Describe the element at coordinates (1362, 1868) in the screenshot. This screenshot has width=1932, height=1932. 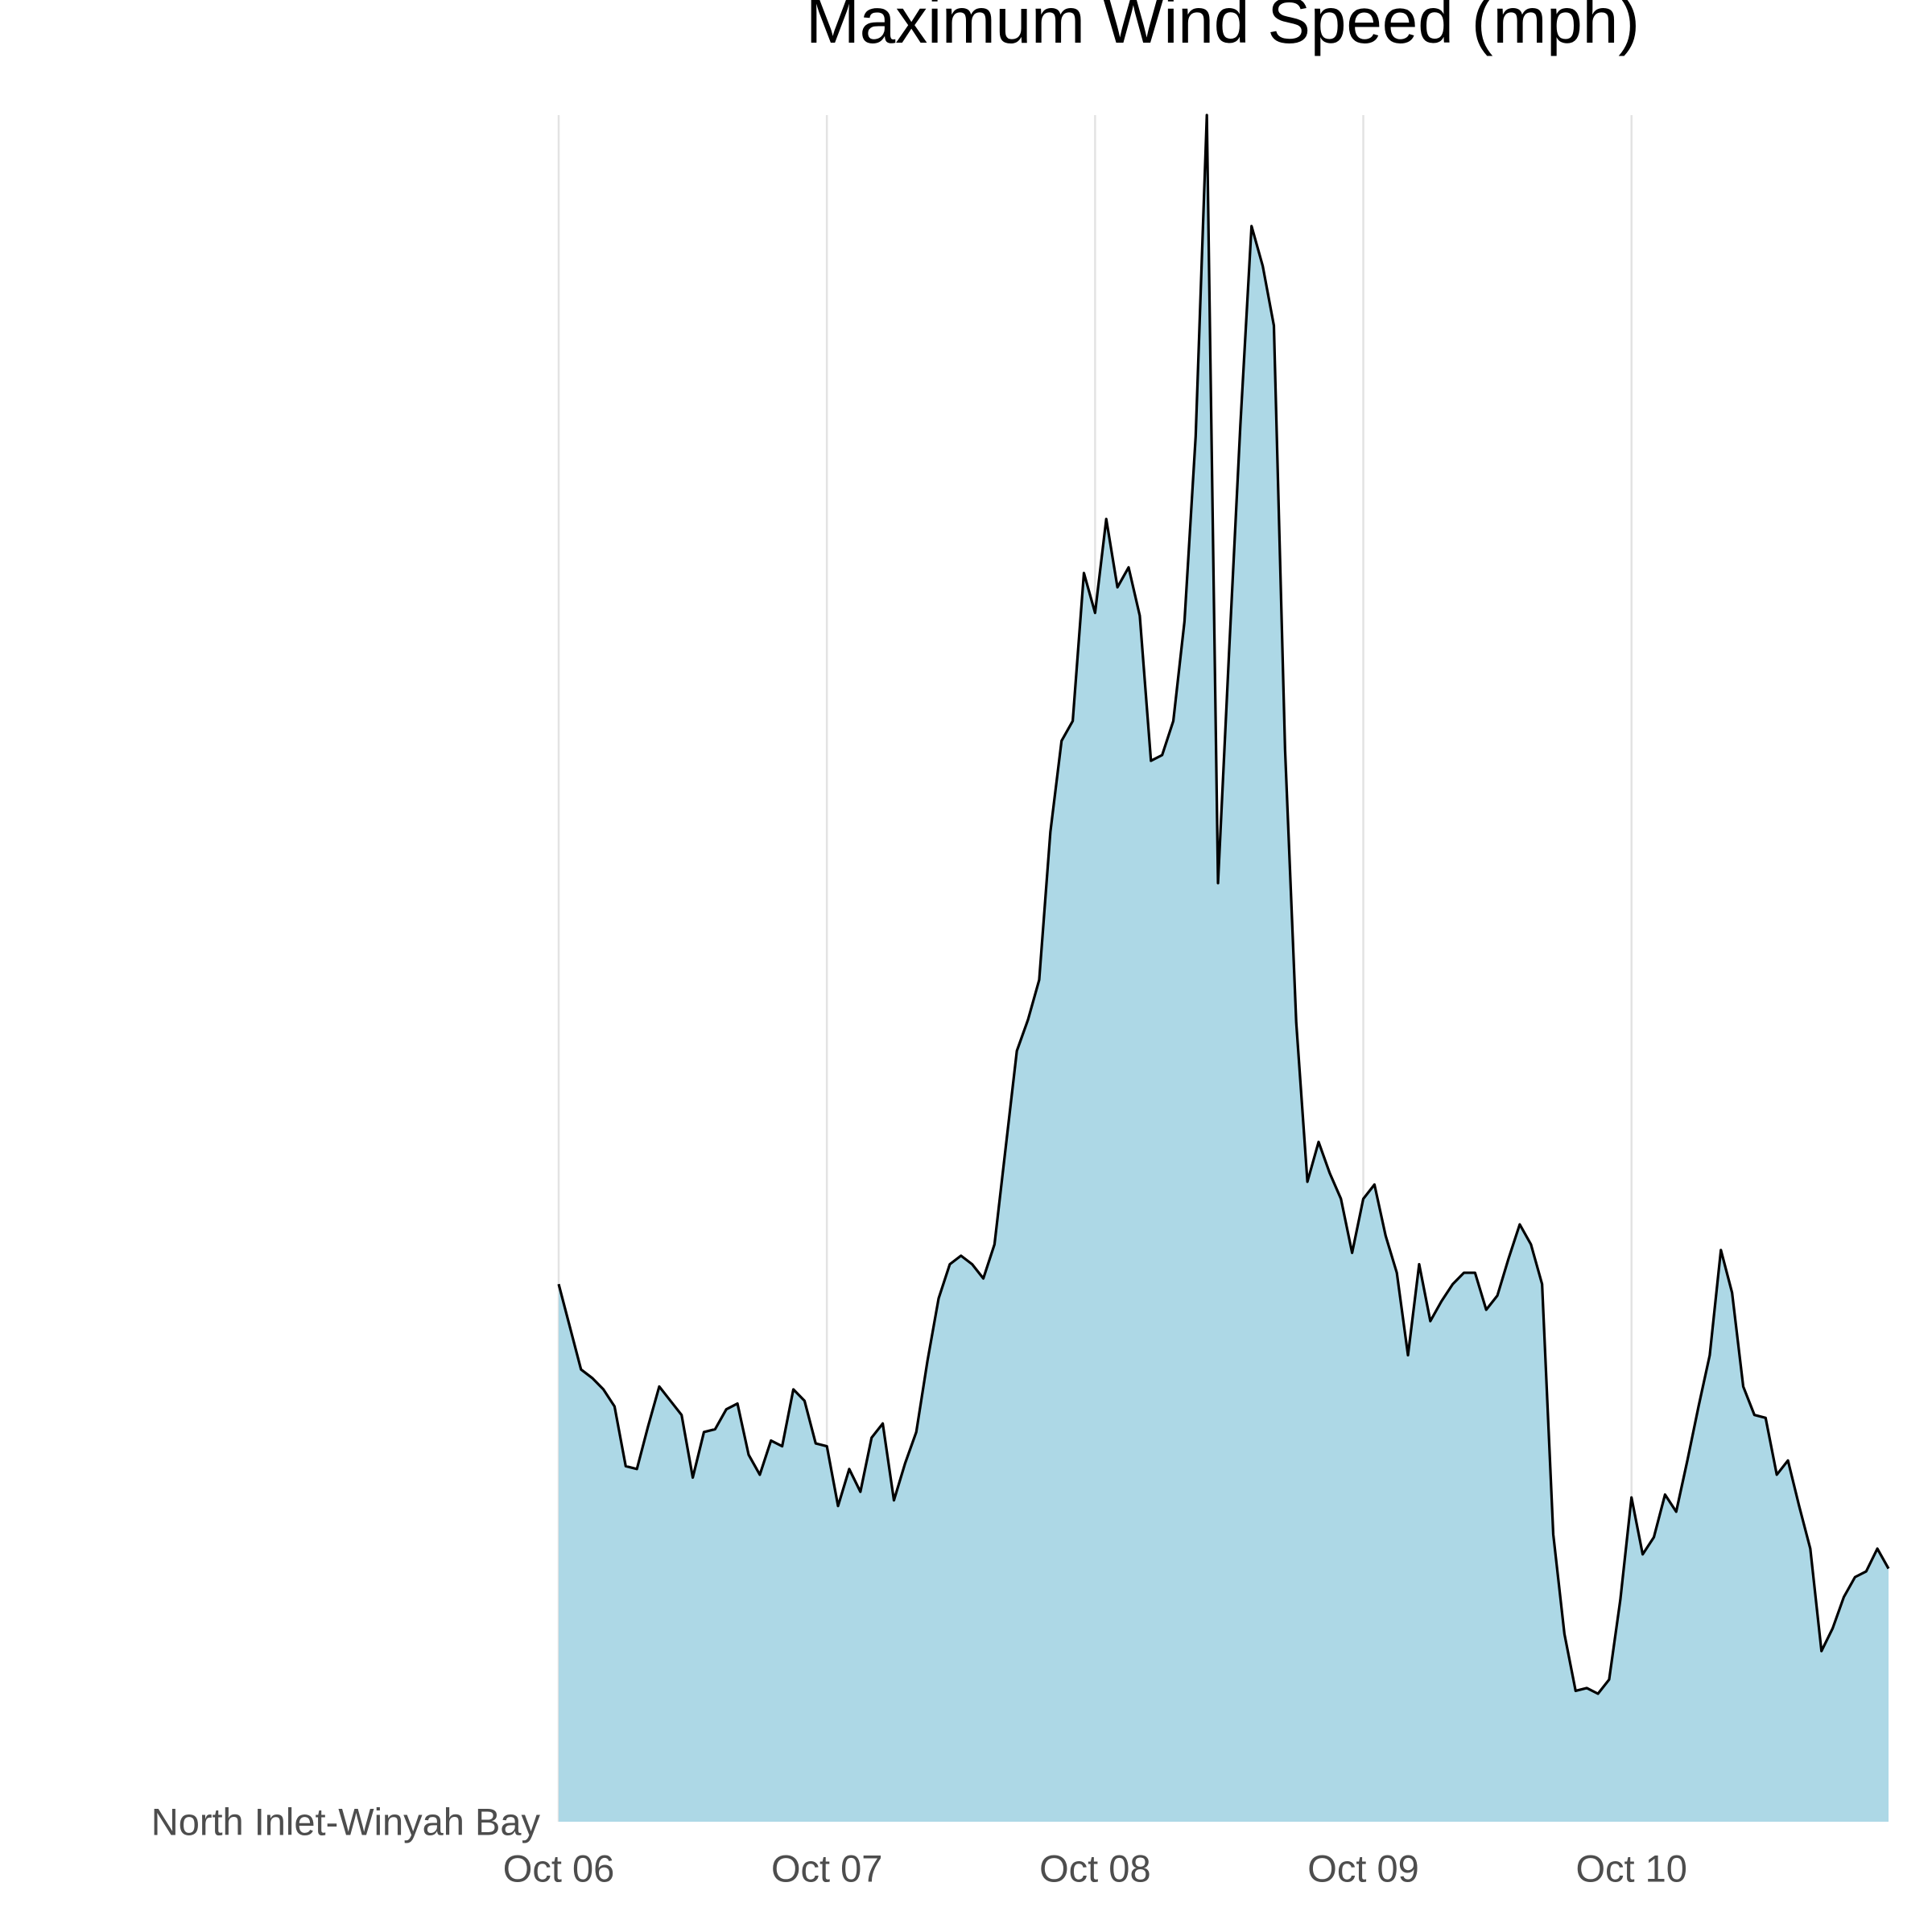
I see `x-tick-label: Oct 09` at that location.